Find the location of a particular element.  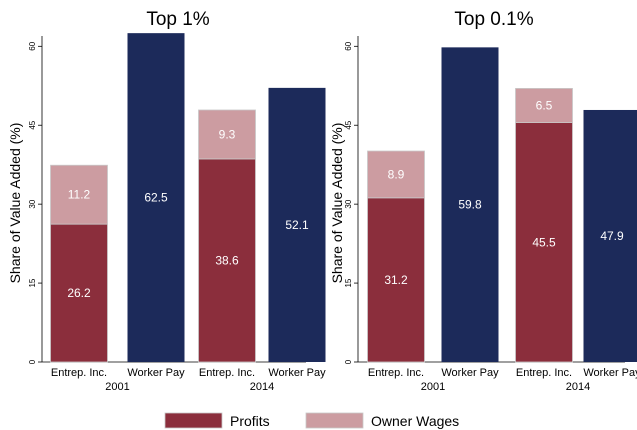

data-label: 6.5 is located at coordinates (544, 106).